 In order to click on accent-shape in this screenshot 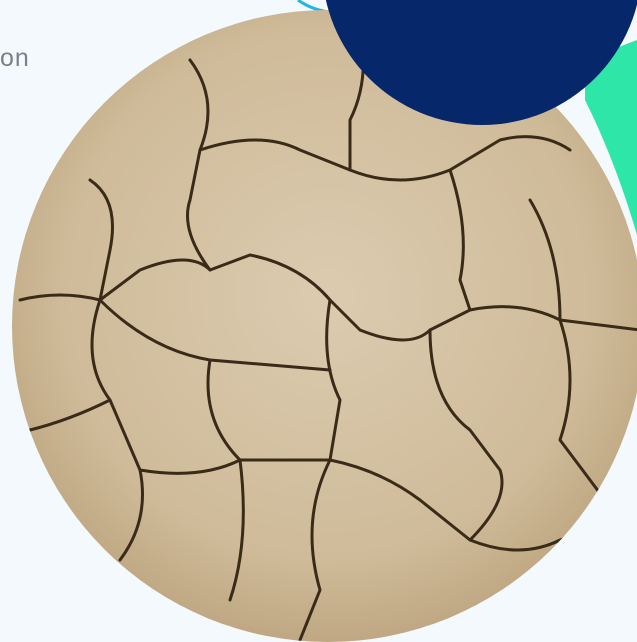, I will do `click(611, 137)`.